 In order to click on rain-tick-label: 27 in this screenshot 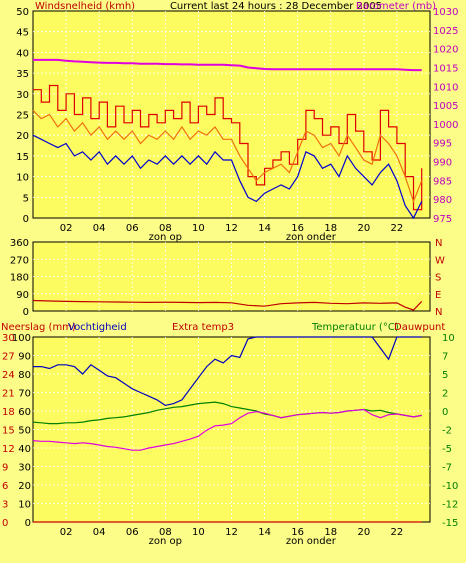, I will do `click(8, 357)`.